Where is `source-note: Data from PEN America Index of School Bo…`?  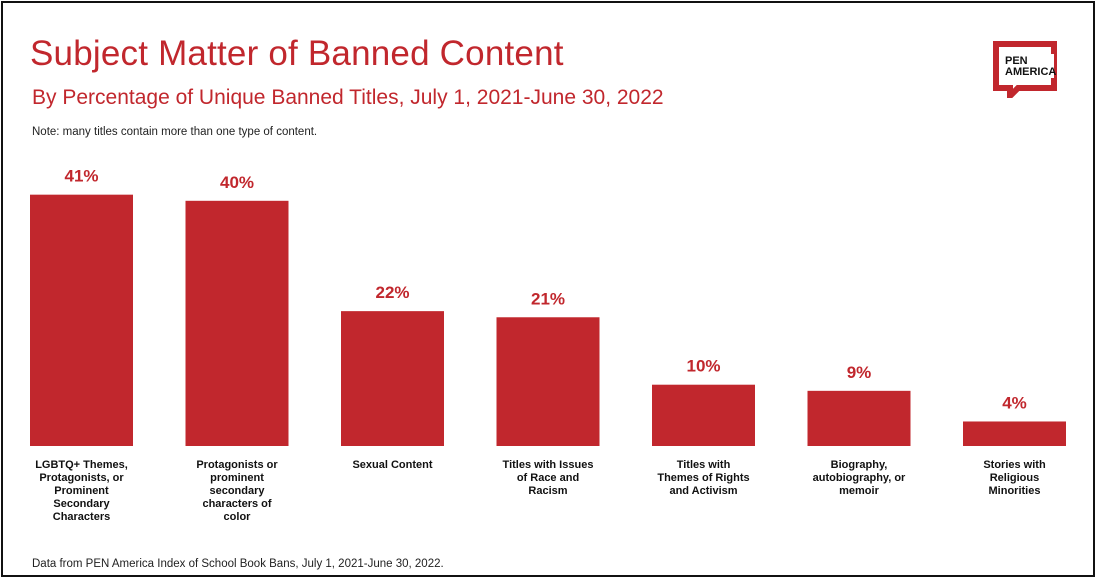
source-note: Data from PEN America Index of School Bo… is located at coordinates (238, 564).